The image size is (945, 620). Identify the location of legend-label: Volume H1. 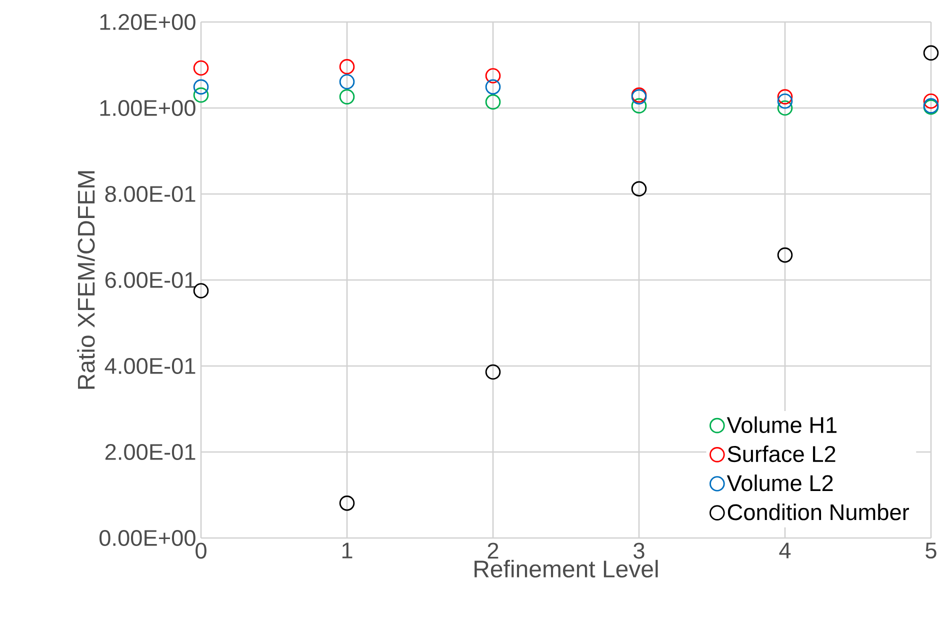
(781, 425).